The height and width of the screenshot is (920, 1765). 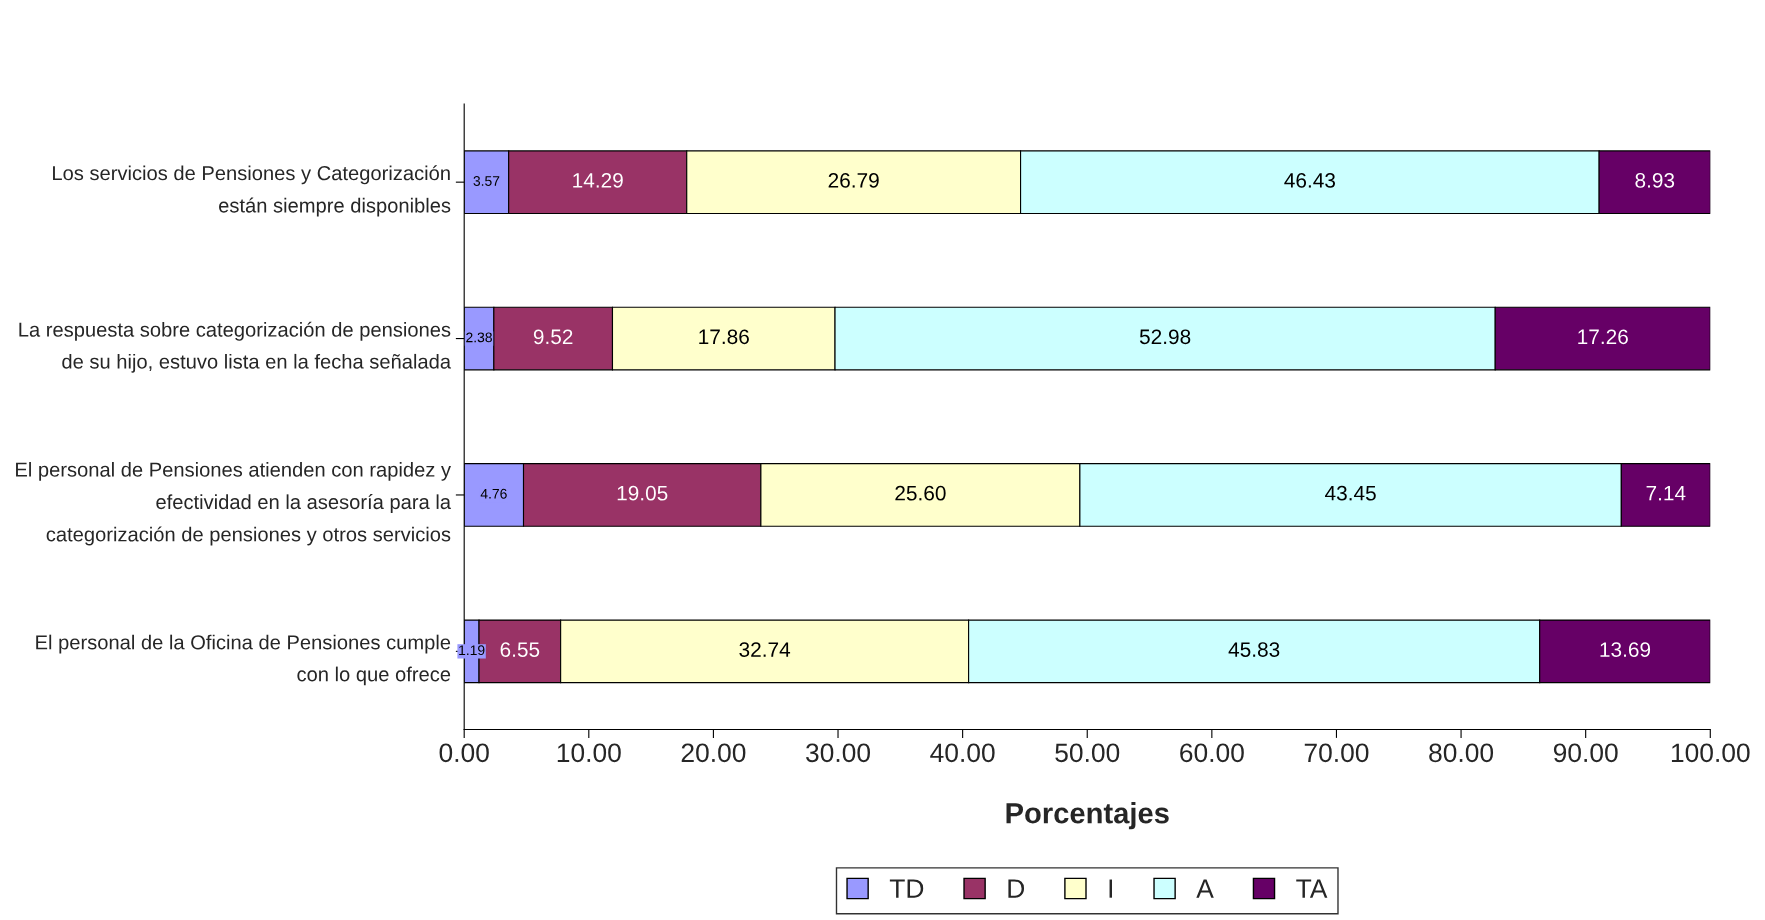 What do you see at coordinates (1655, 180) in the screenshot?
I see `data-label: 8.93` at bounding box center [1655, 180].